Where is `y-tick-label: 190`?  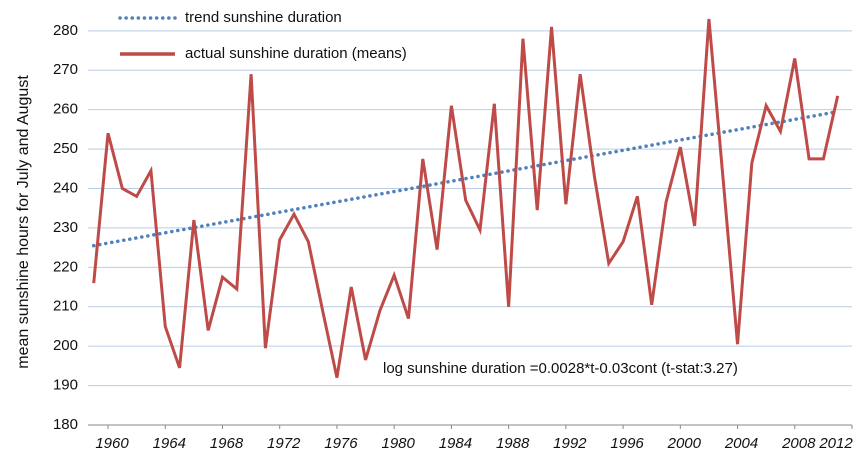
y-tick-label: 190 is located at coordinates (65, 385).